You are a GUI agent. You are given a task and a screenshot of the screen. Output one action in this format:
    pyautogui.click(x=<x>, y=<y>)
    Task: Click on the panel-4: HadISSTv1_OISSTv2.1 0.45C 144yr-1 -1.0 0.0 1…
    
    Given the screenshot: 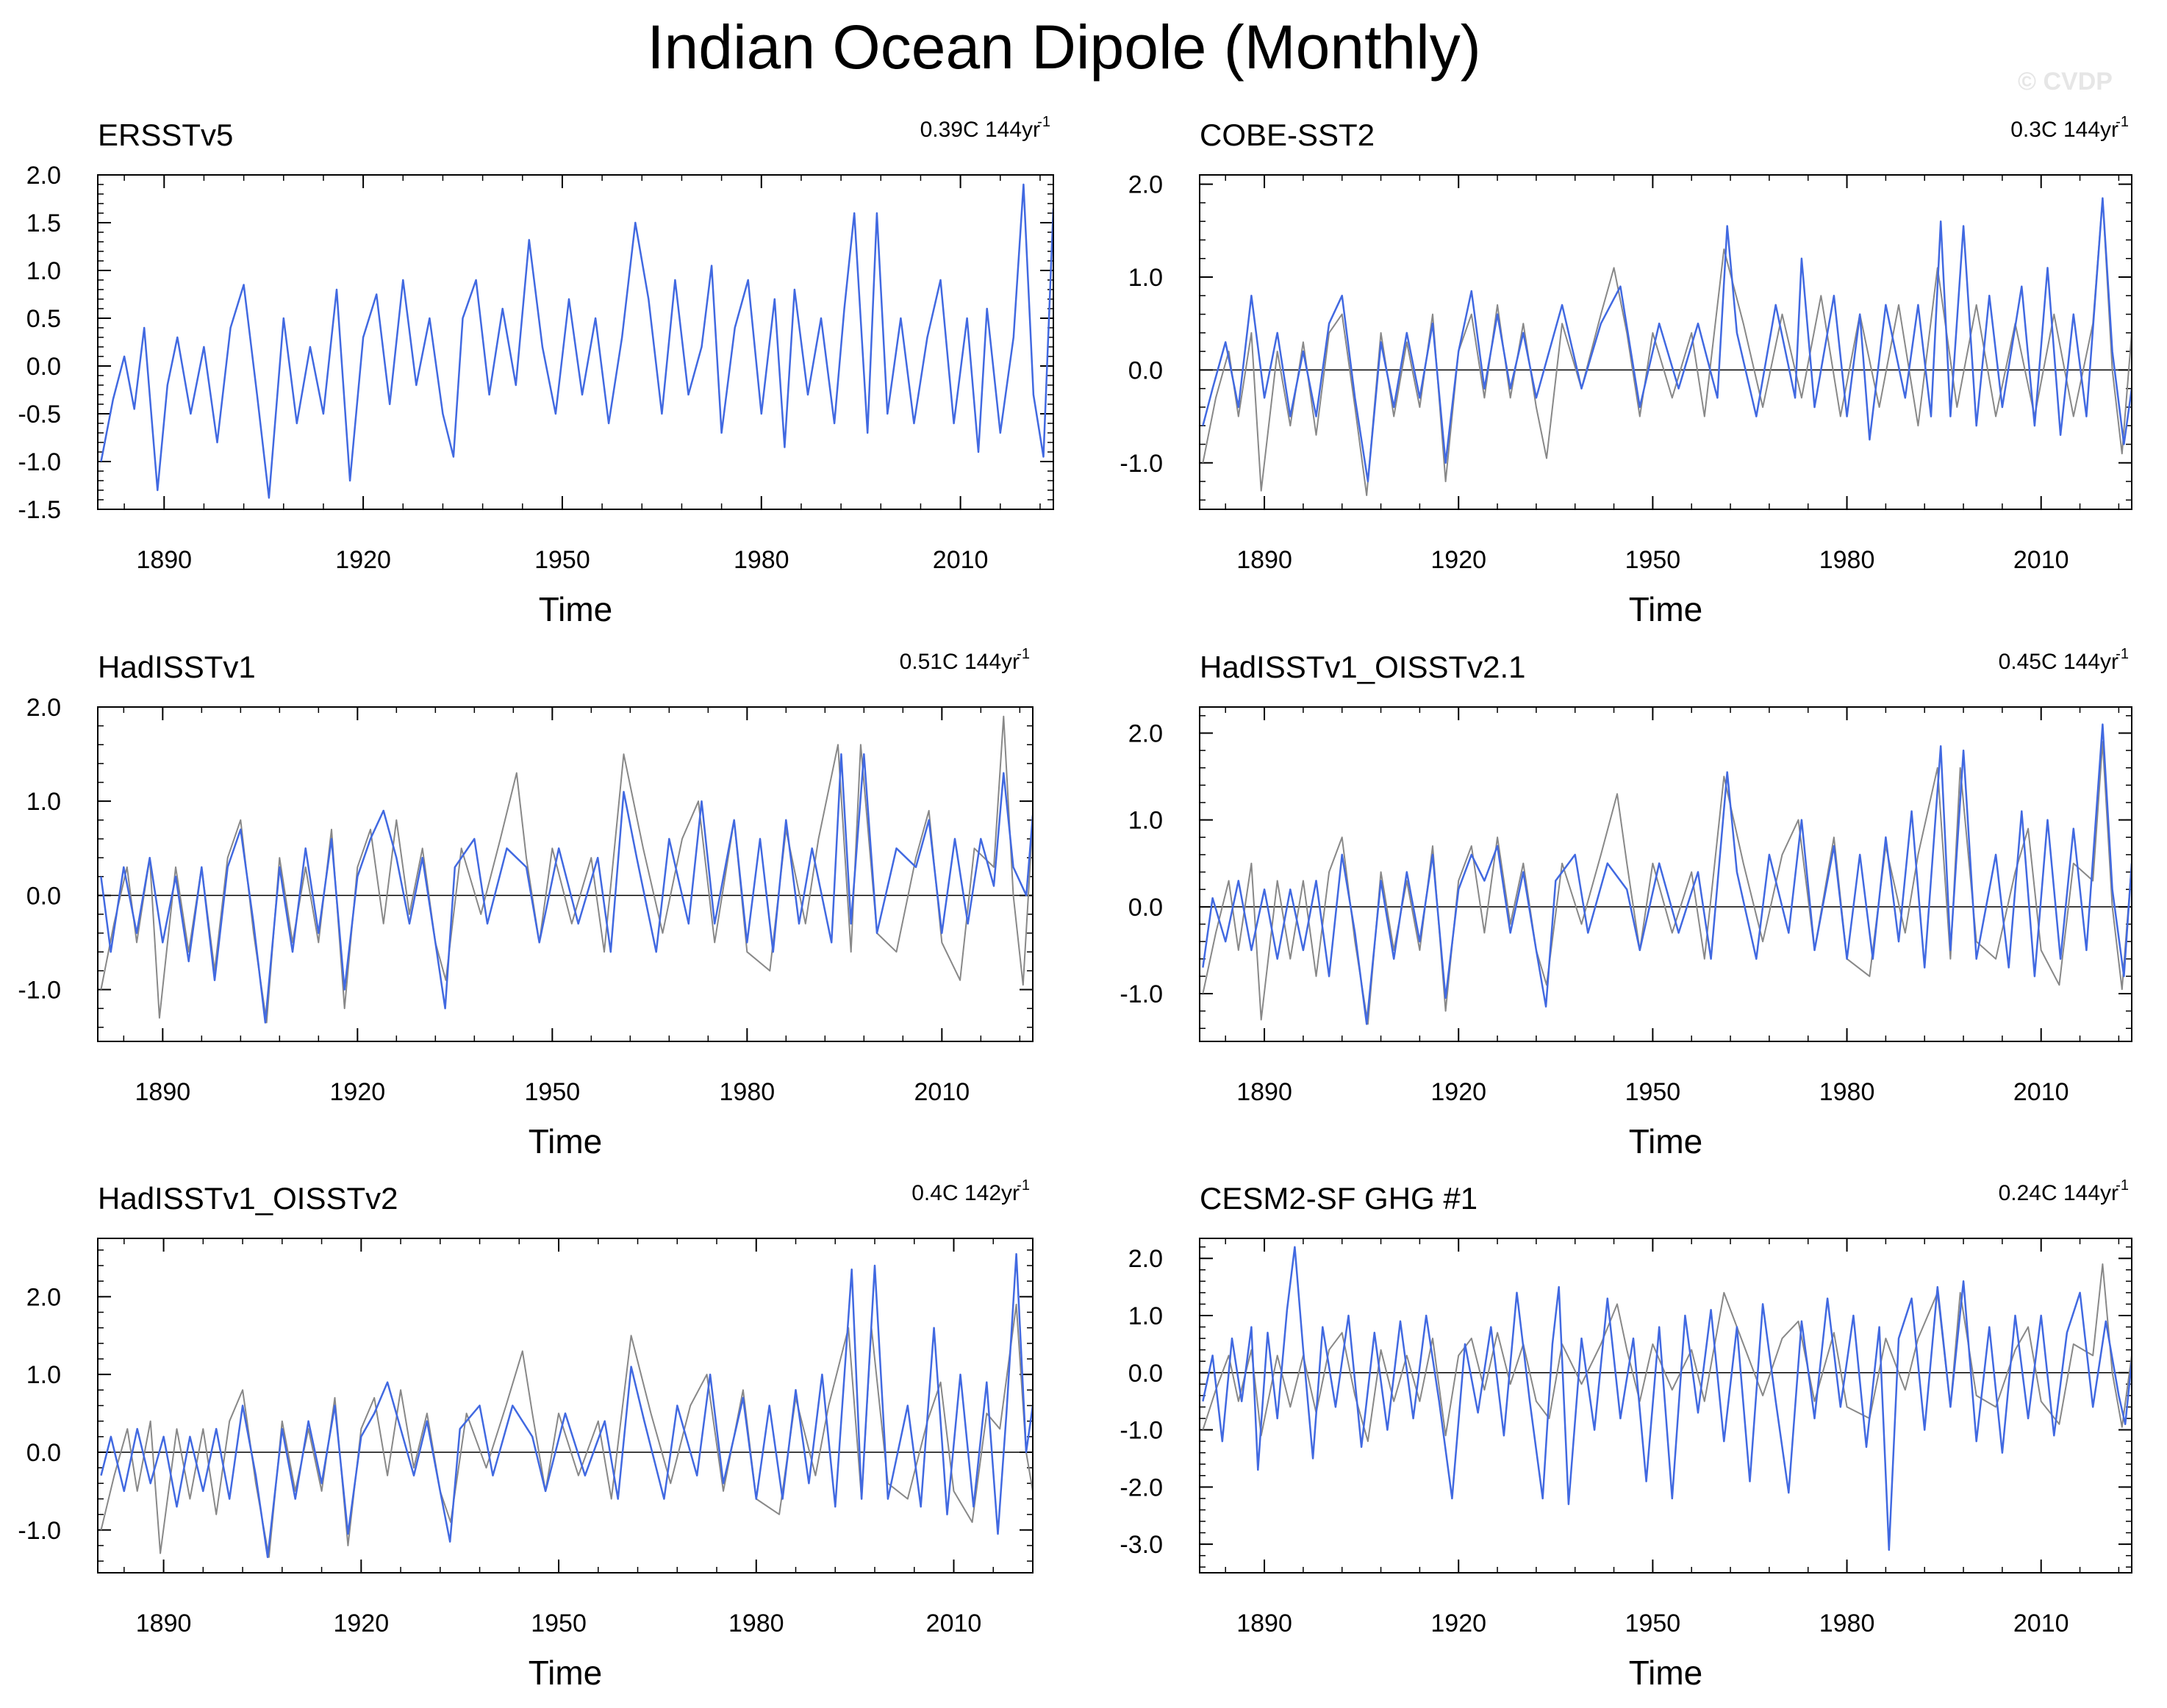 What is the action you would take?
    pyautogui.click(x=1626, y=903)
    